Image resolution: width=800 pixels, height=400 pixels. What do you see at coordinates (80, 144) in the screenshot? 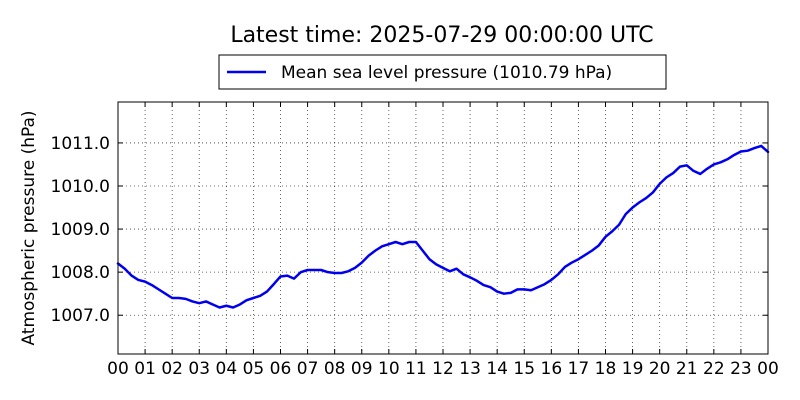
I see `y-tick-label: 1011.0` at bounding box center [80, 144].